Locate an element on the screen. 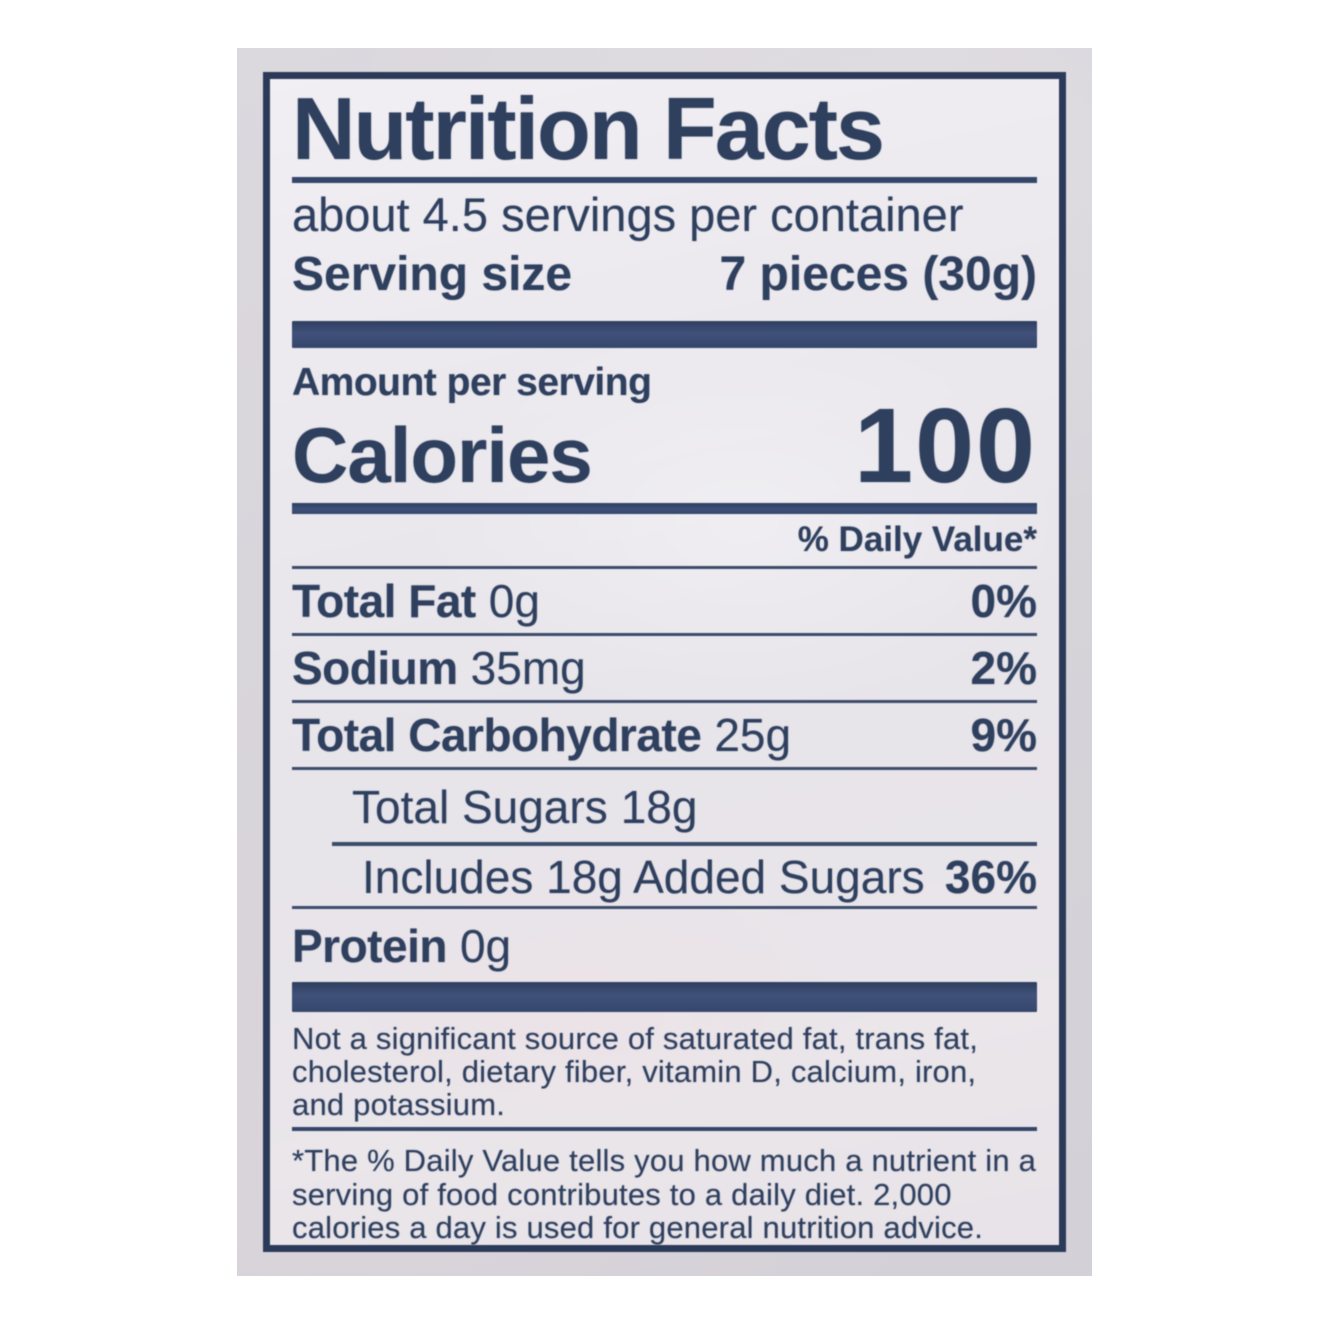 The image size is (1329, 1329). nutrient-row-sodium: Sodium 35mg 2% is located at coordinates (664, 668).